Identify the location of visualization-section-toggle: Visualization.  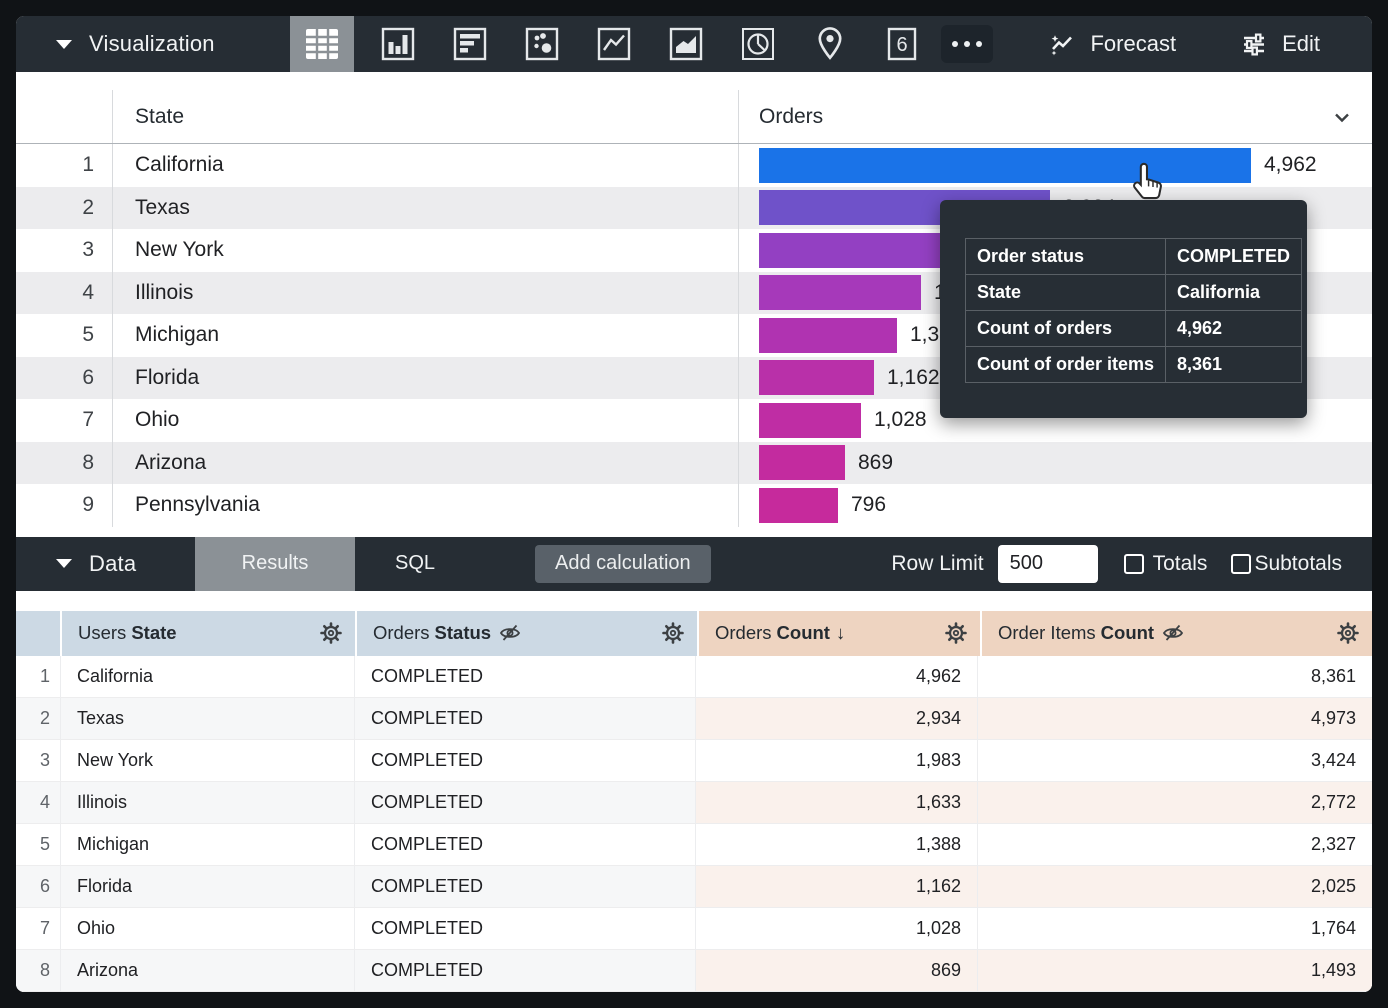
(131, 44).